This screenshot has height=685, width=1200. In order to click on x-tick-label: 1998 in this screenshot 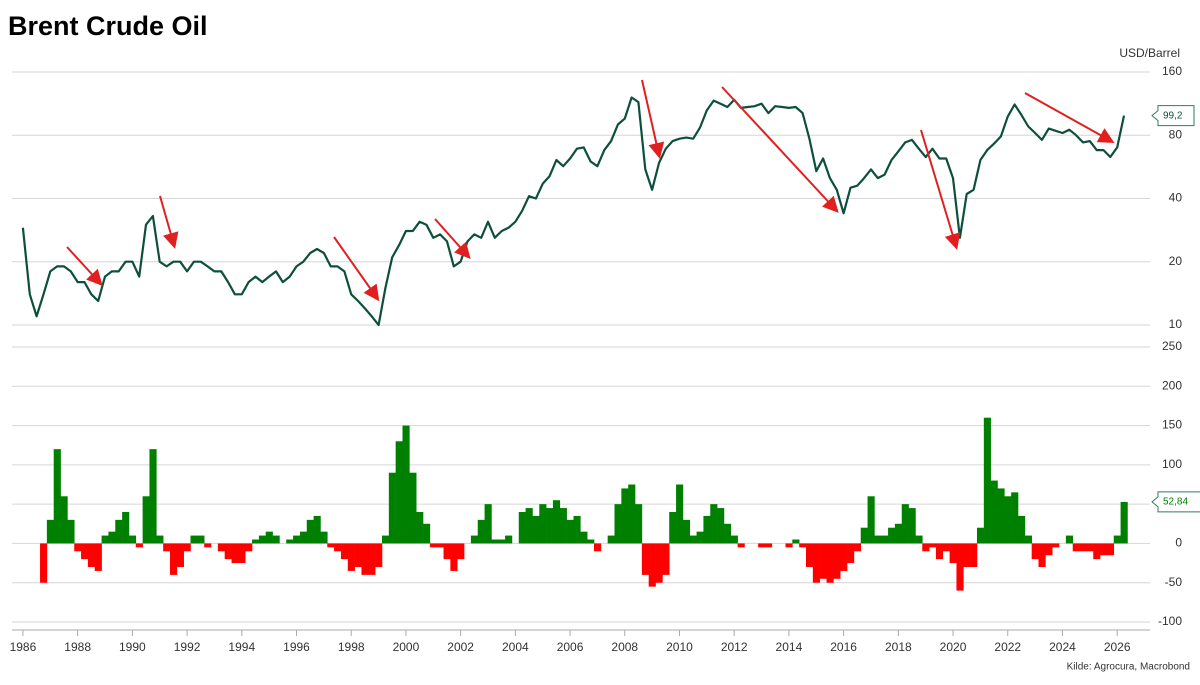, I will do `click(351, 647)`.